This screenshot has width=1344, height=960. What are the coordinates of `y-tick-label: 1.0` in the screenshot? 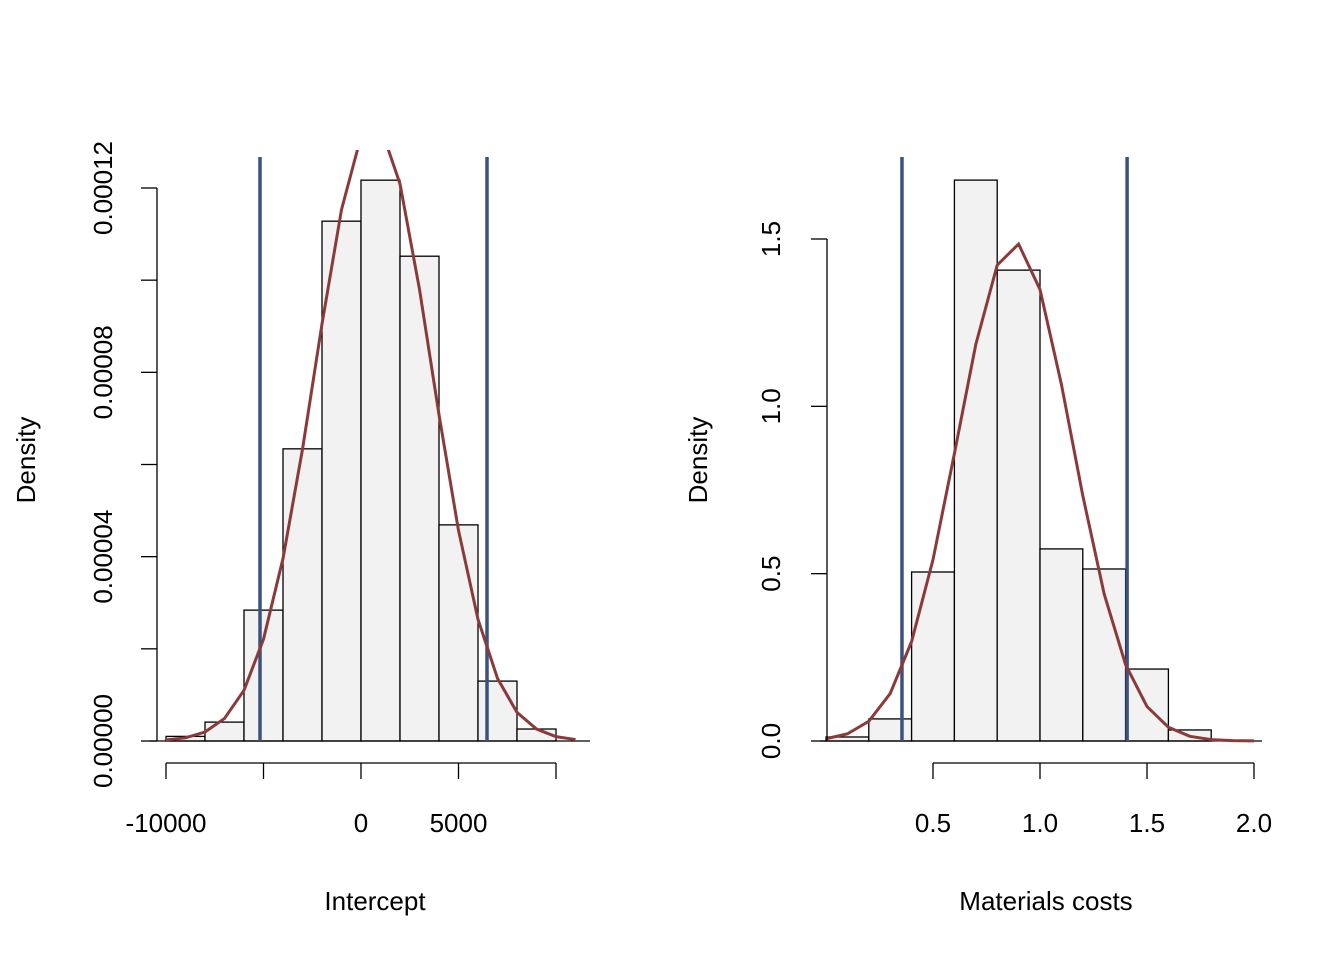 It's located at (771, 406).